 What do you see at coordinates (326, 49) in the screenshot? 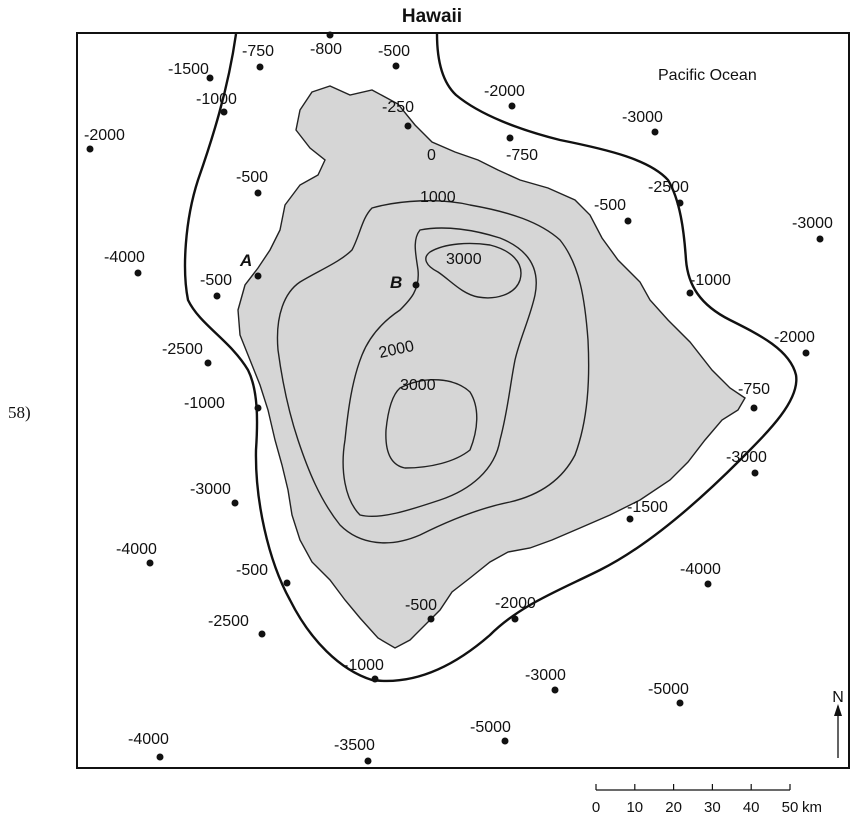
I see `elevation-point-label: -800` at bounding box center [326, 49].